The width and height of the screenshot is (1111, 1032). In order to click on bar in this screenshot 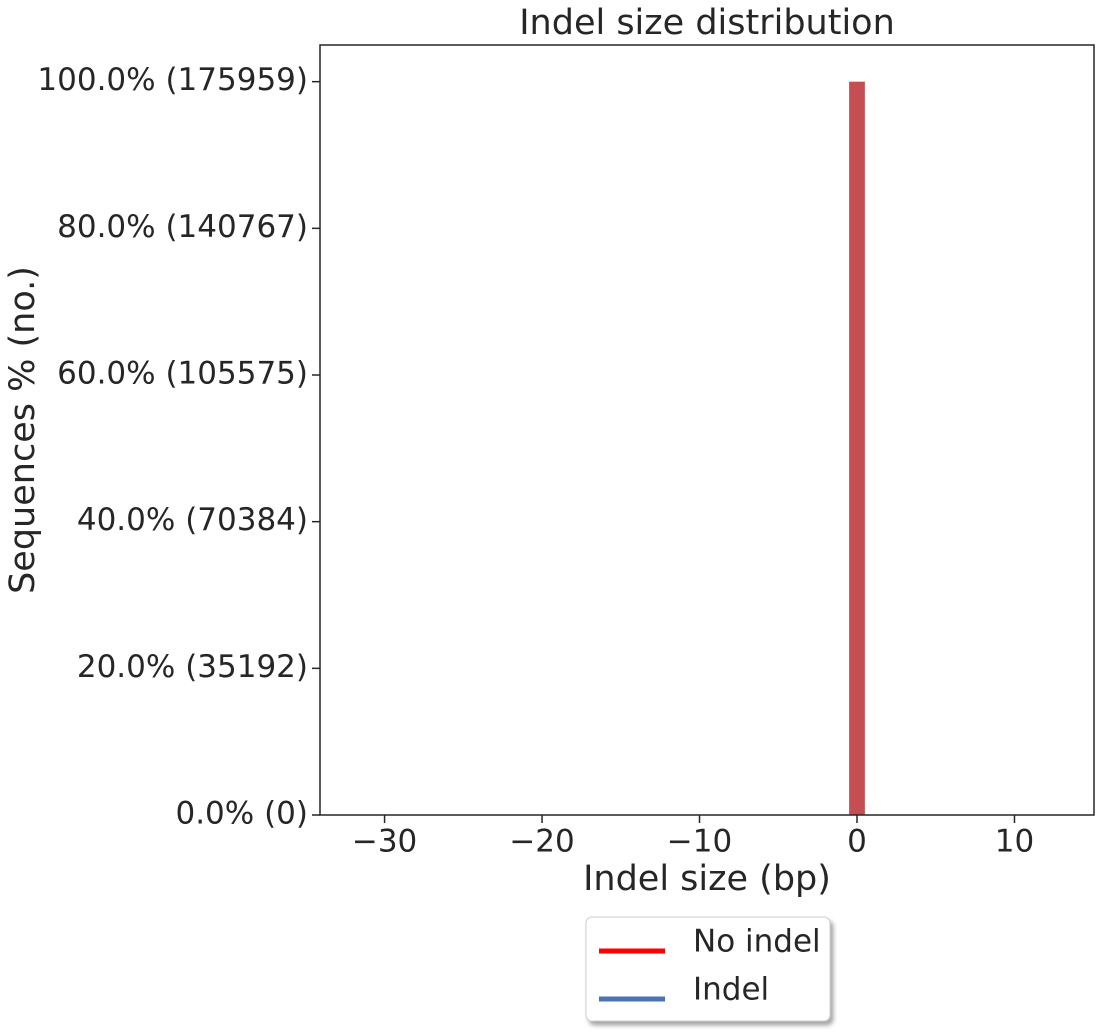, I will do `click(857, 448)`.